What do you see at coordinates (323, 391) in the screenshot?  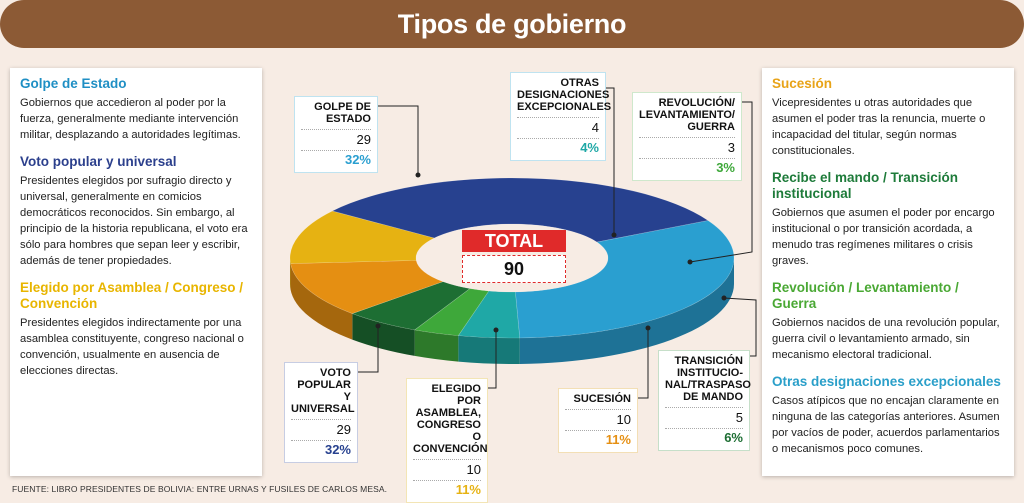 I see `slice-label-text: VOTO POPULAR Y UNIVERSAL` at bounding box center [323, 391].